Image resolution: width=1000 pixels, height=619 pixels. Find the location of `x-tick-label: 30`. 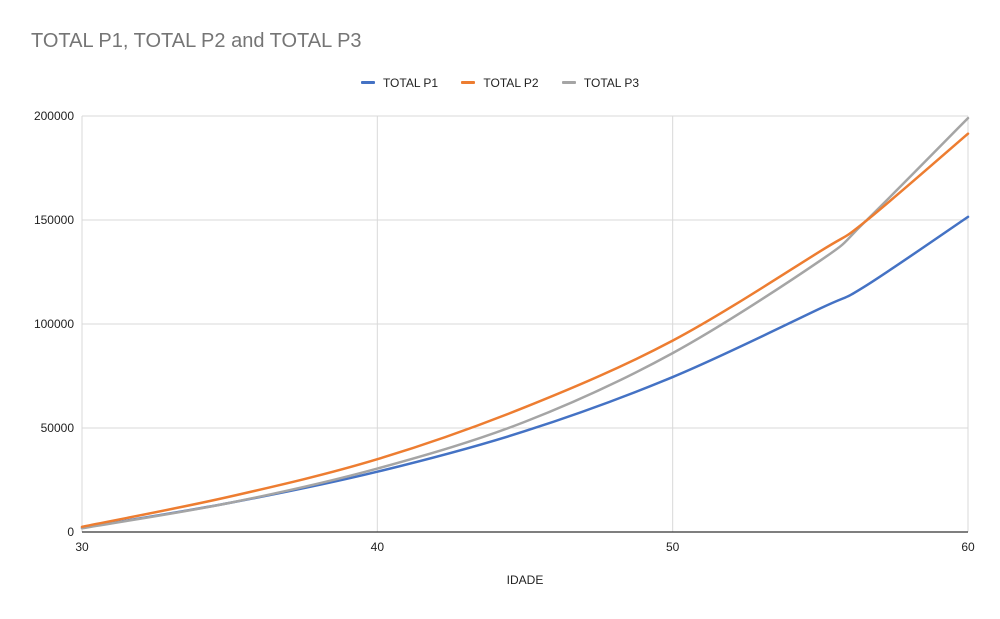

x-tick-label: 30 is located at coordinates (82, 547).